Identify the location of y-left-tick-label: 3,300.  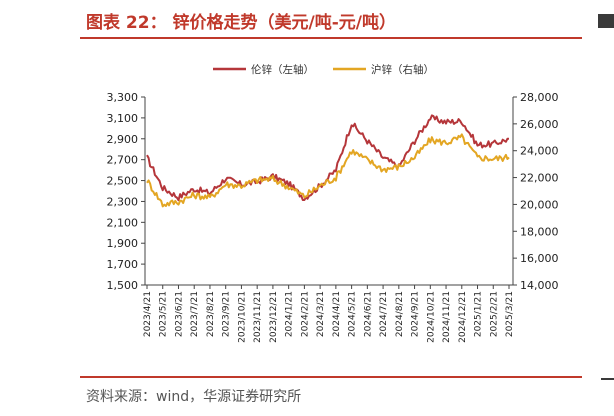
(123, 97).